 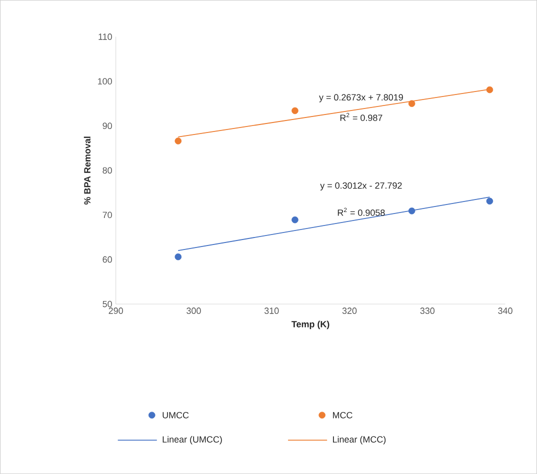 What do you see at coordinates (505, 311) in the screenshot?
I see `x-tick-label: 340` at bounding box center [505, 311].